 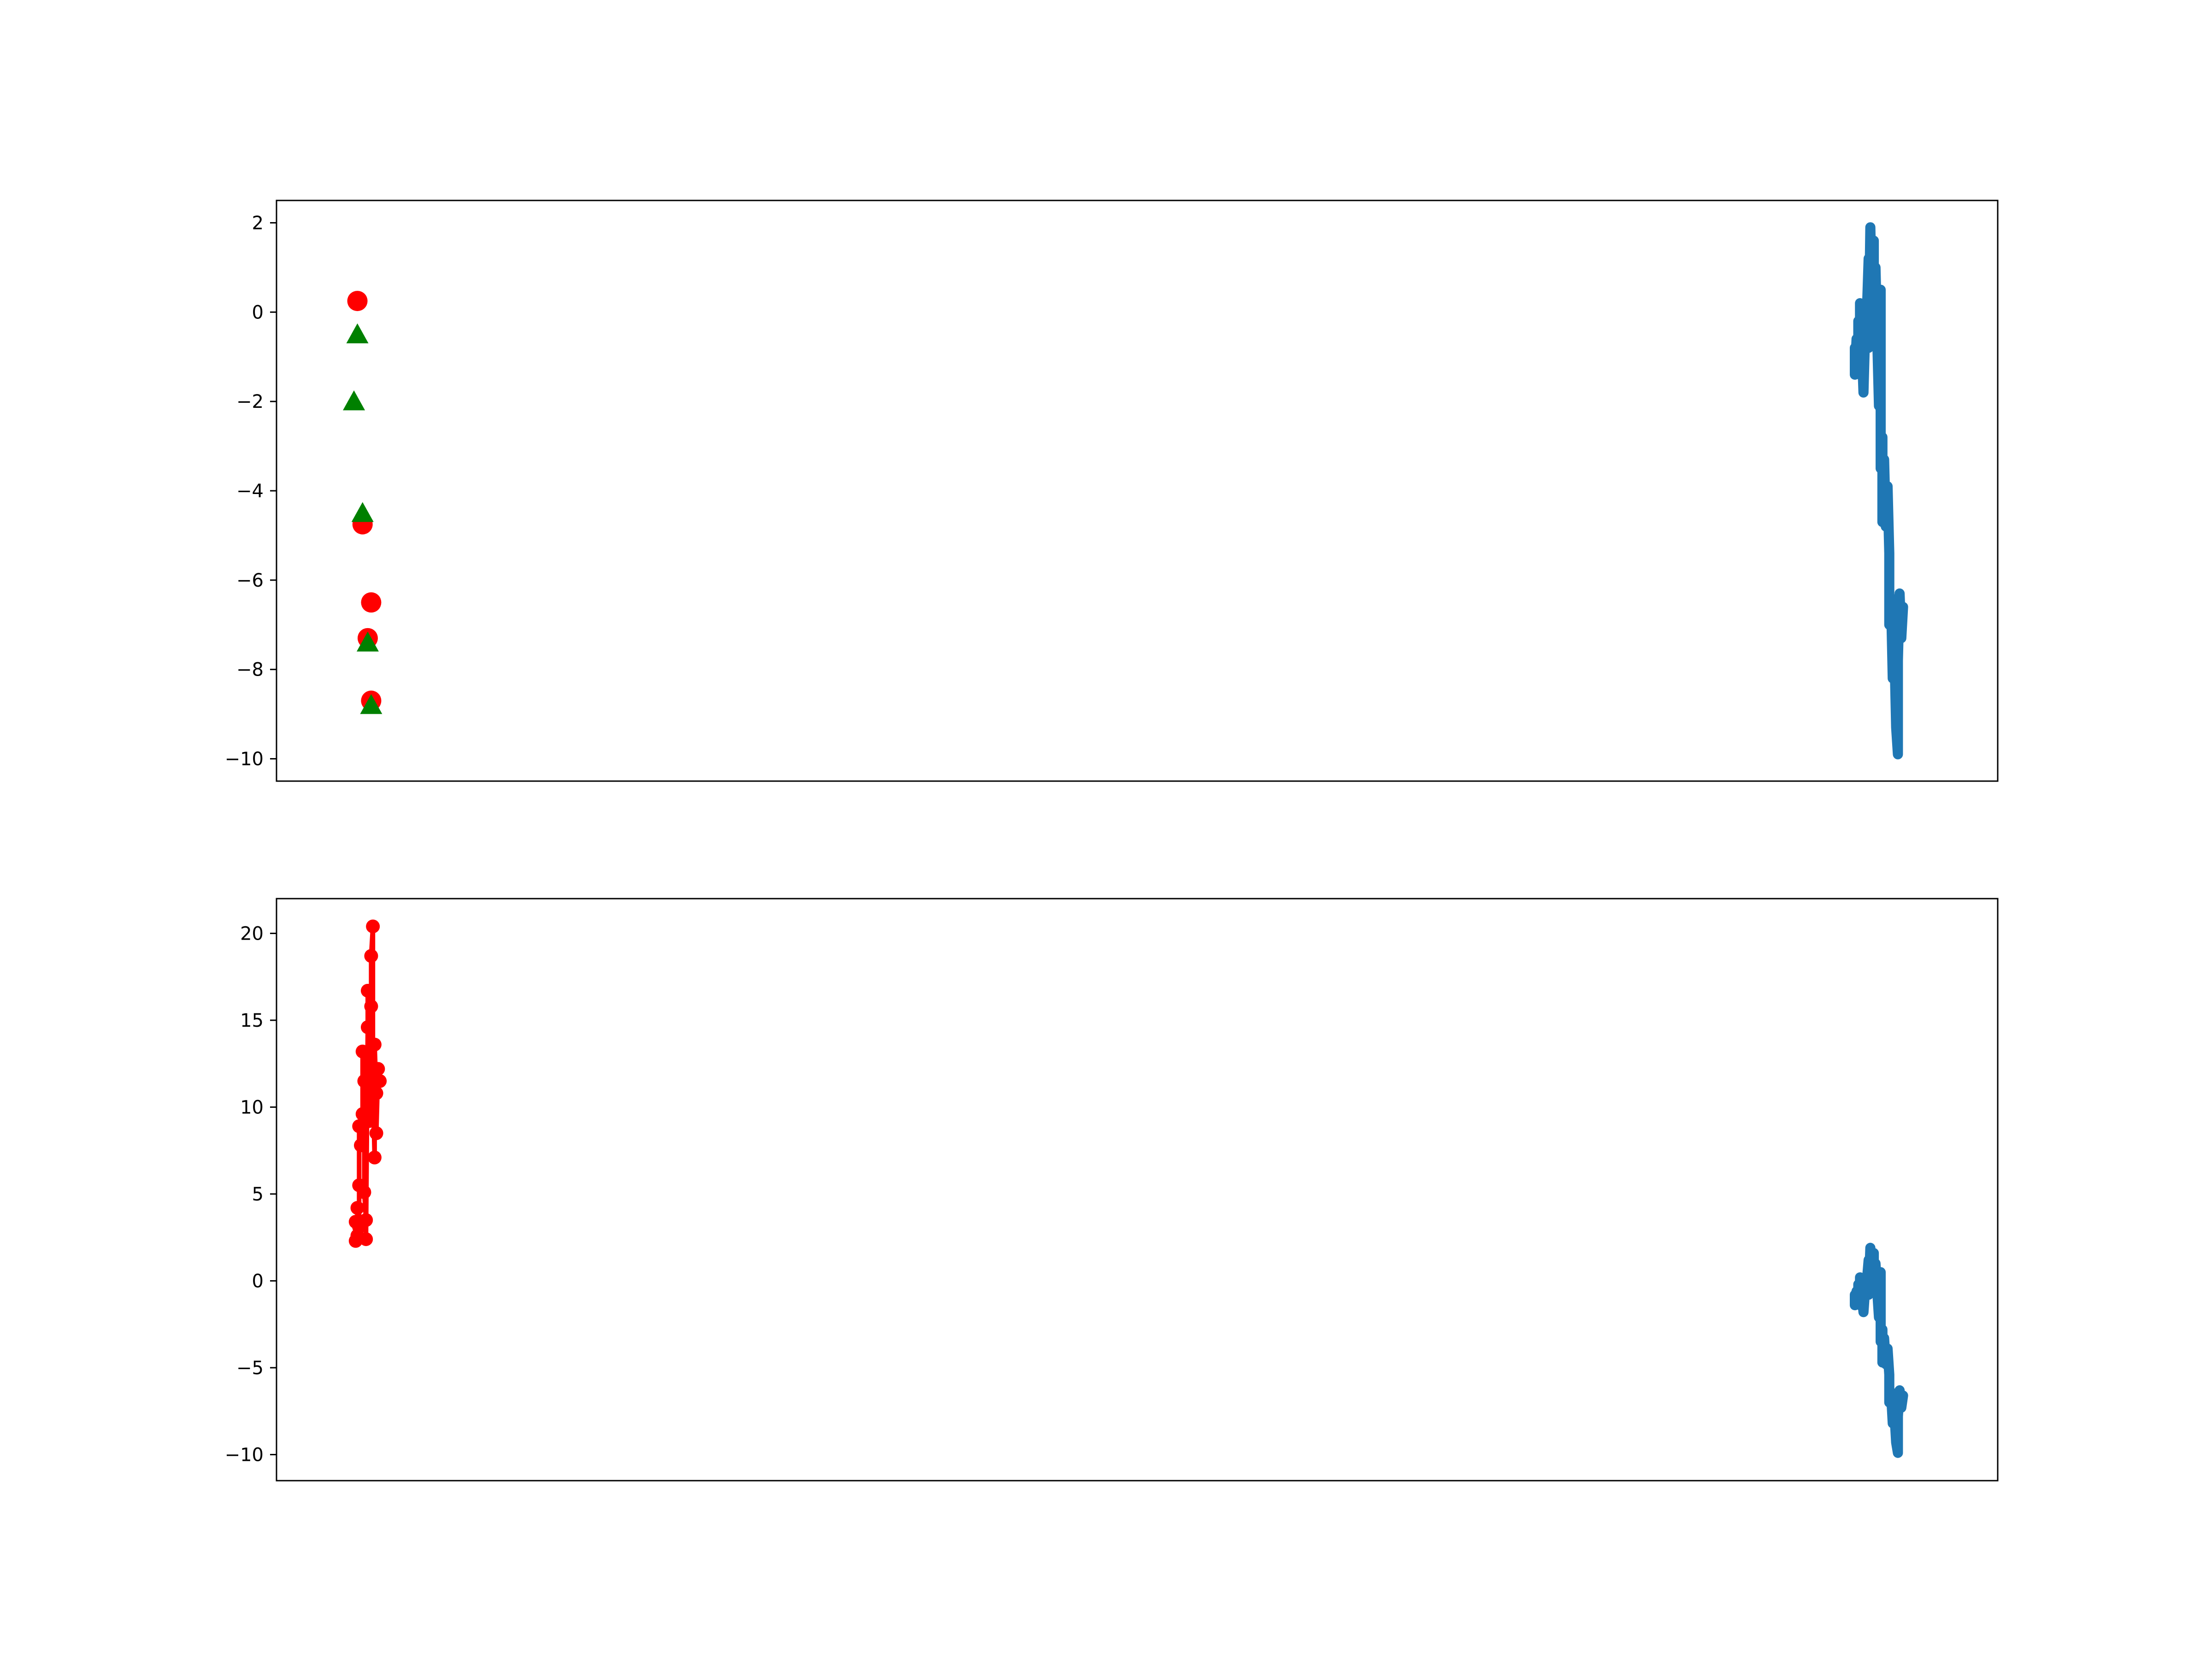 What do you see at coordinates (258, 223) in the screenshot?
I see `y-tick-label: 2` at bounding box center [258, 223].